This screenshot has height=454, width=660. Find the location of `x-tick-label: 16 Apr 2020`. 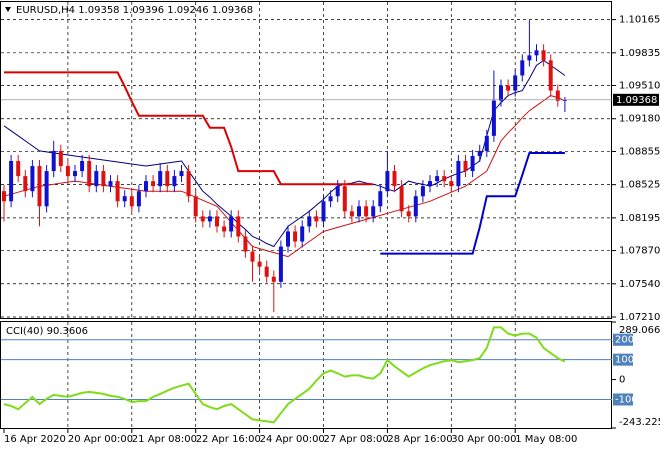

x-tick-label: 16 Apr 2020 is located at coordinates (35, 439).